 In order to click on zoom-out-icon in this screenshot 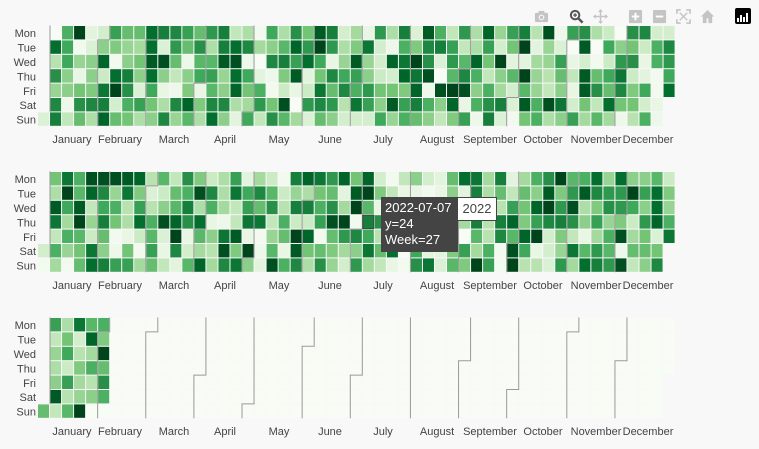, I will do `click(659, 16)`.